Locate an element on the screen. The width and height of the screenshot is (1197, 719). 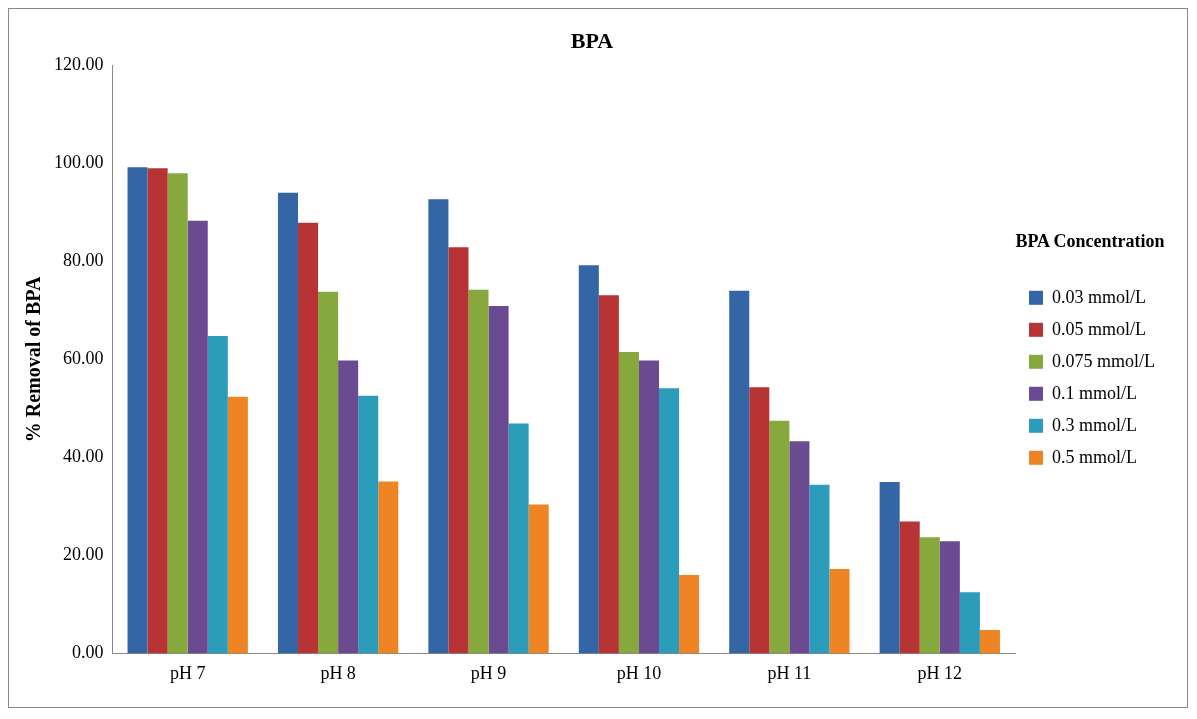
x-tick-label: pH 9 is located at coordinates (488, 672).